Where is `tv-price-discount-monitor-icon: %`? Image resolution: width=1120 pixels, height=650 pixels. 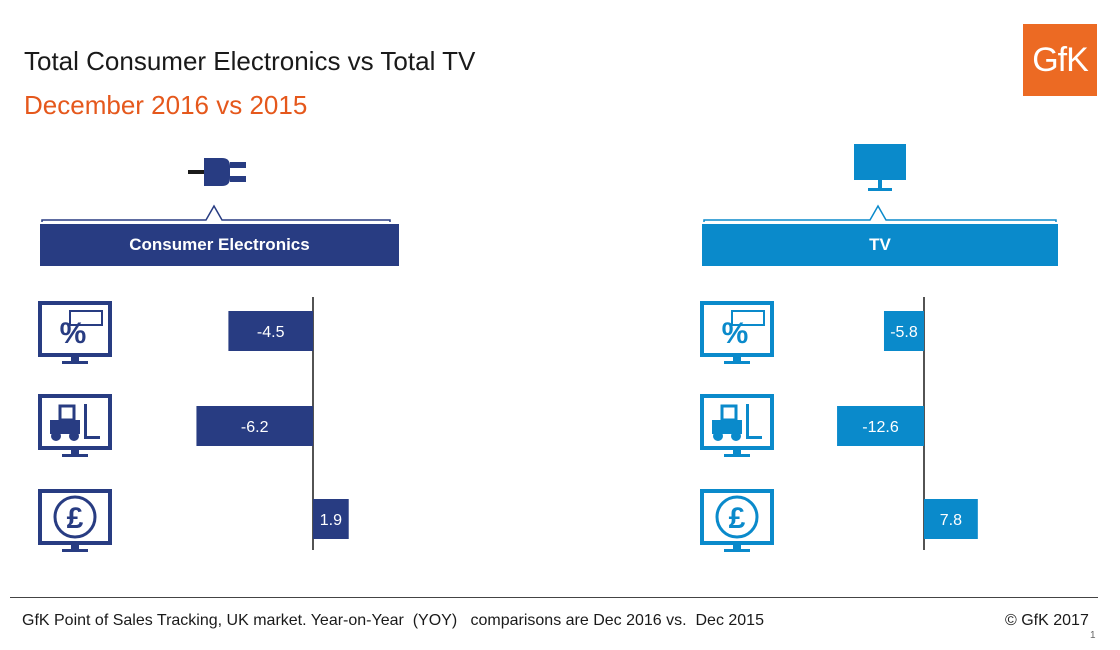
tv-price-discount-monitor-icon: % is located at coordinates (737, 332).